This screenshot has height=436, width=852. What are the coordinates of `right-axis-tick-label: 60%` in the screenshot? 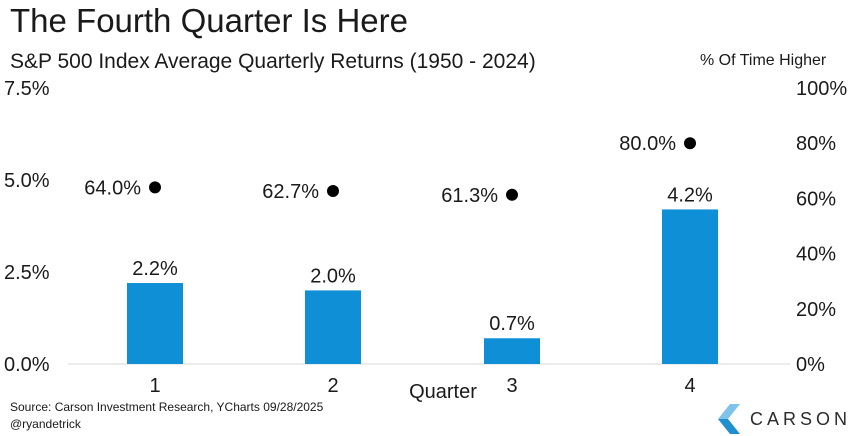 It's located at (816, 199).